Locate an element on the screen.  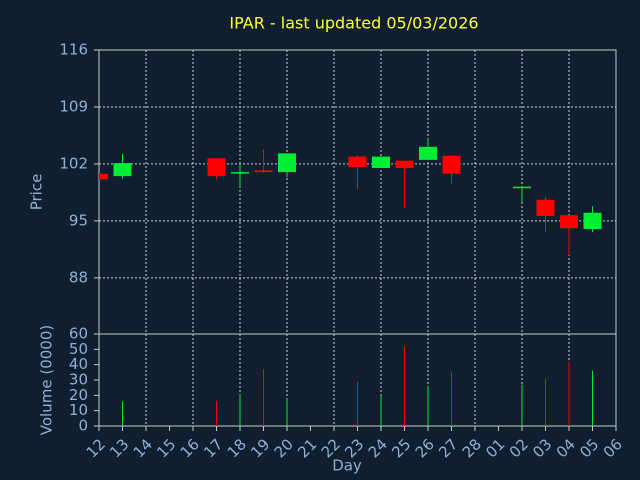
x-tick-label: 20 is located at coordinates (284, 448).